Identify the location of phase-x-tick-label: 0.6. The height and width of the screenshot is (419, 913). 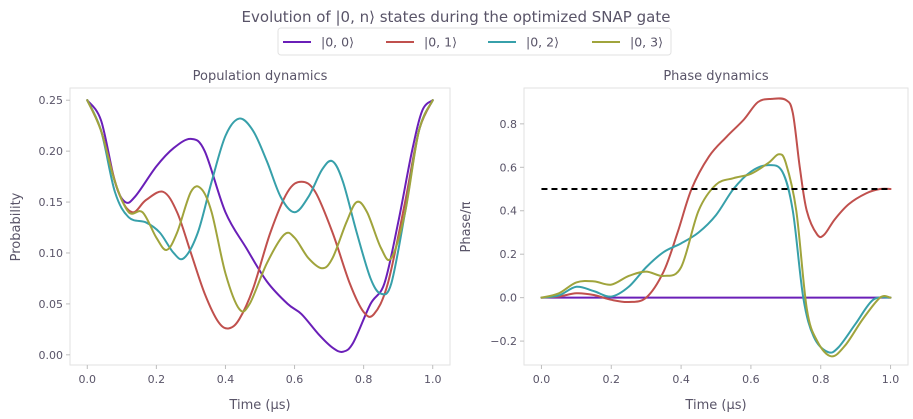
(751, 379).